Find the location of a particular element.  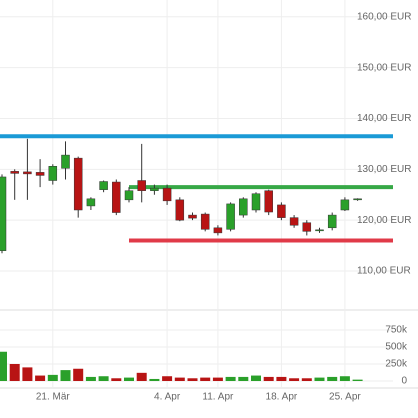

y-tick-label: 150,00 EUR is located at coordinates (384, 67).